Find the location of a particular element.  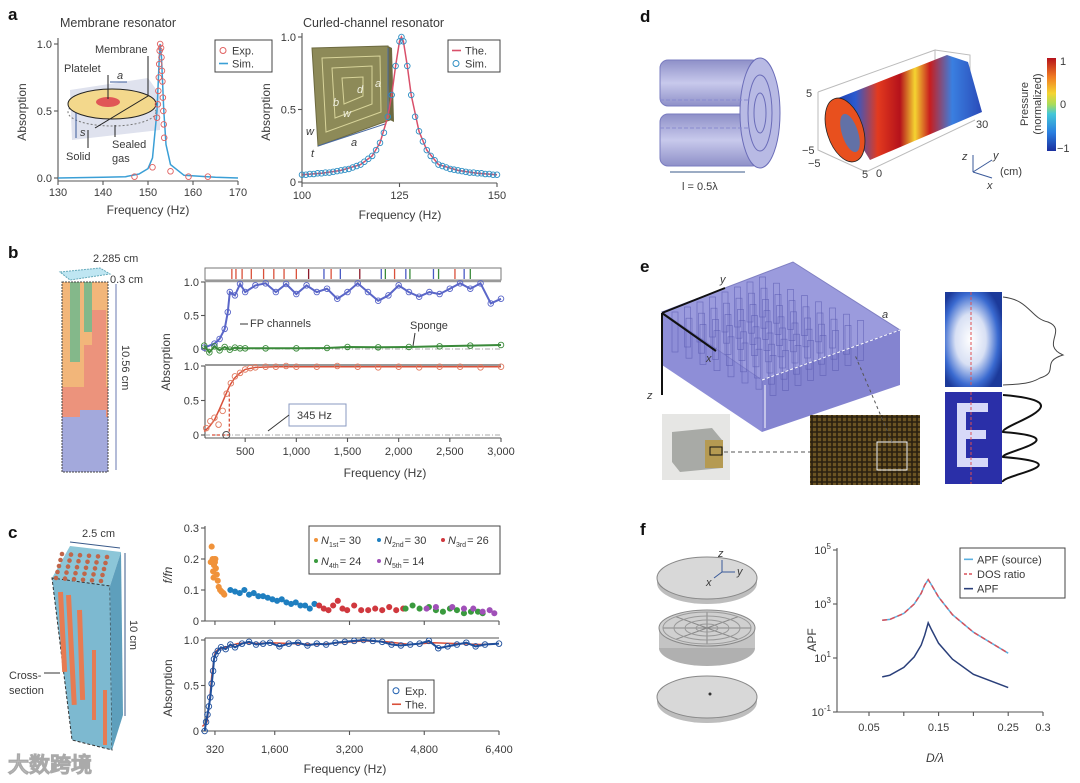

cutoff-leader is located at coordinates (278, 423).